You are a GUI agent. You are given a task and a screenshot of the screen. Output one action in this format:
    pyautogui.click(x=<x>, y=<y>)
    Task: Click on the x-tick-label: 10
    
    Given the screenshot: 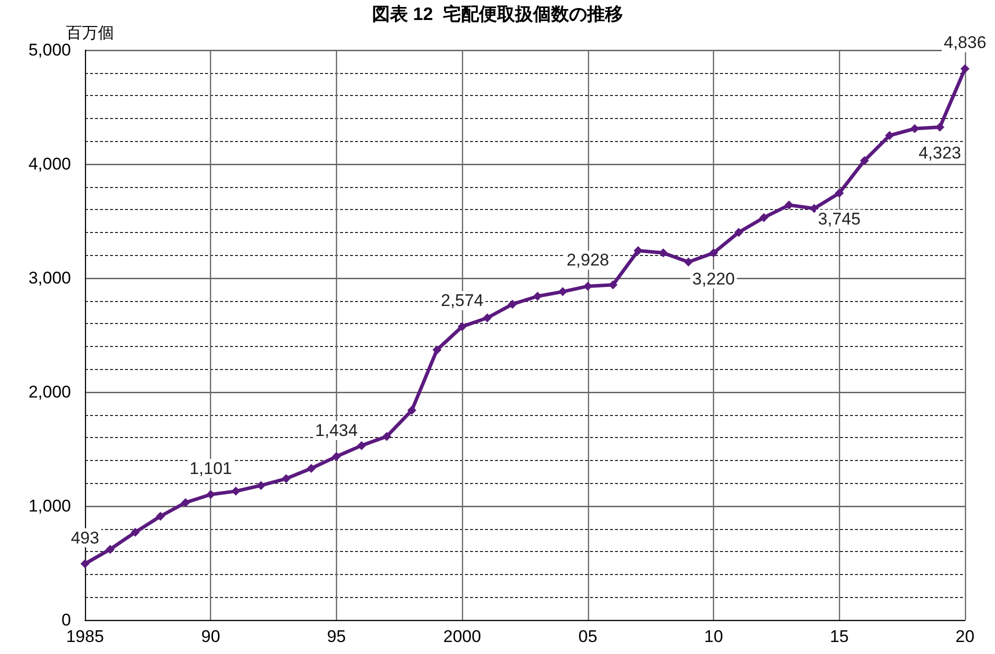 What is the action you would take?
    pyautogui.click(x=714, y=636)
    